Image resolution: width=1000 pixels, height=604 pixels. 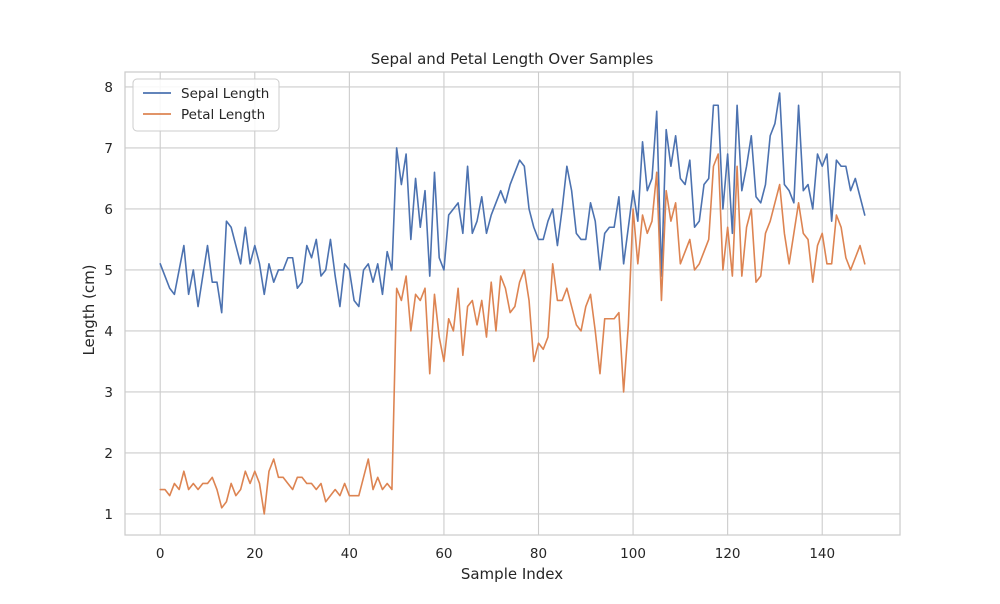 What do you see at coordinates (223, 115) in the screenshot?
I see `legend-label-petal-length: Petal Length` at bounding box center [223, 115].